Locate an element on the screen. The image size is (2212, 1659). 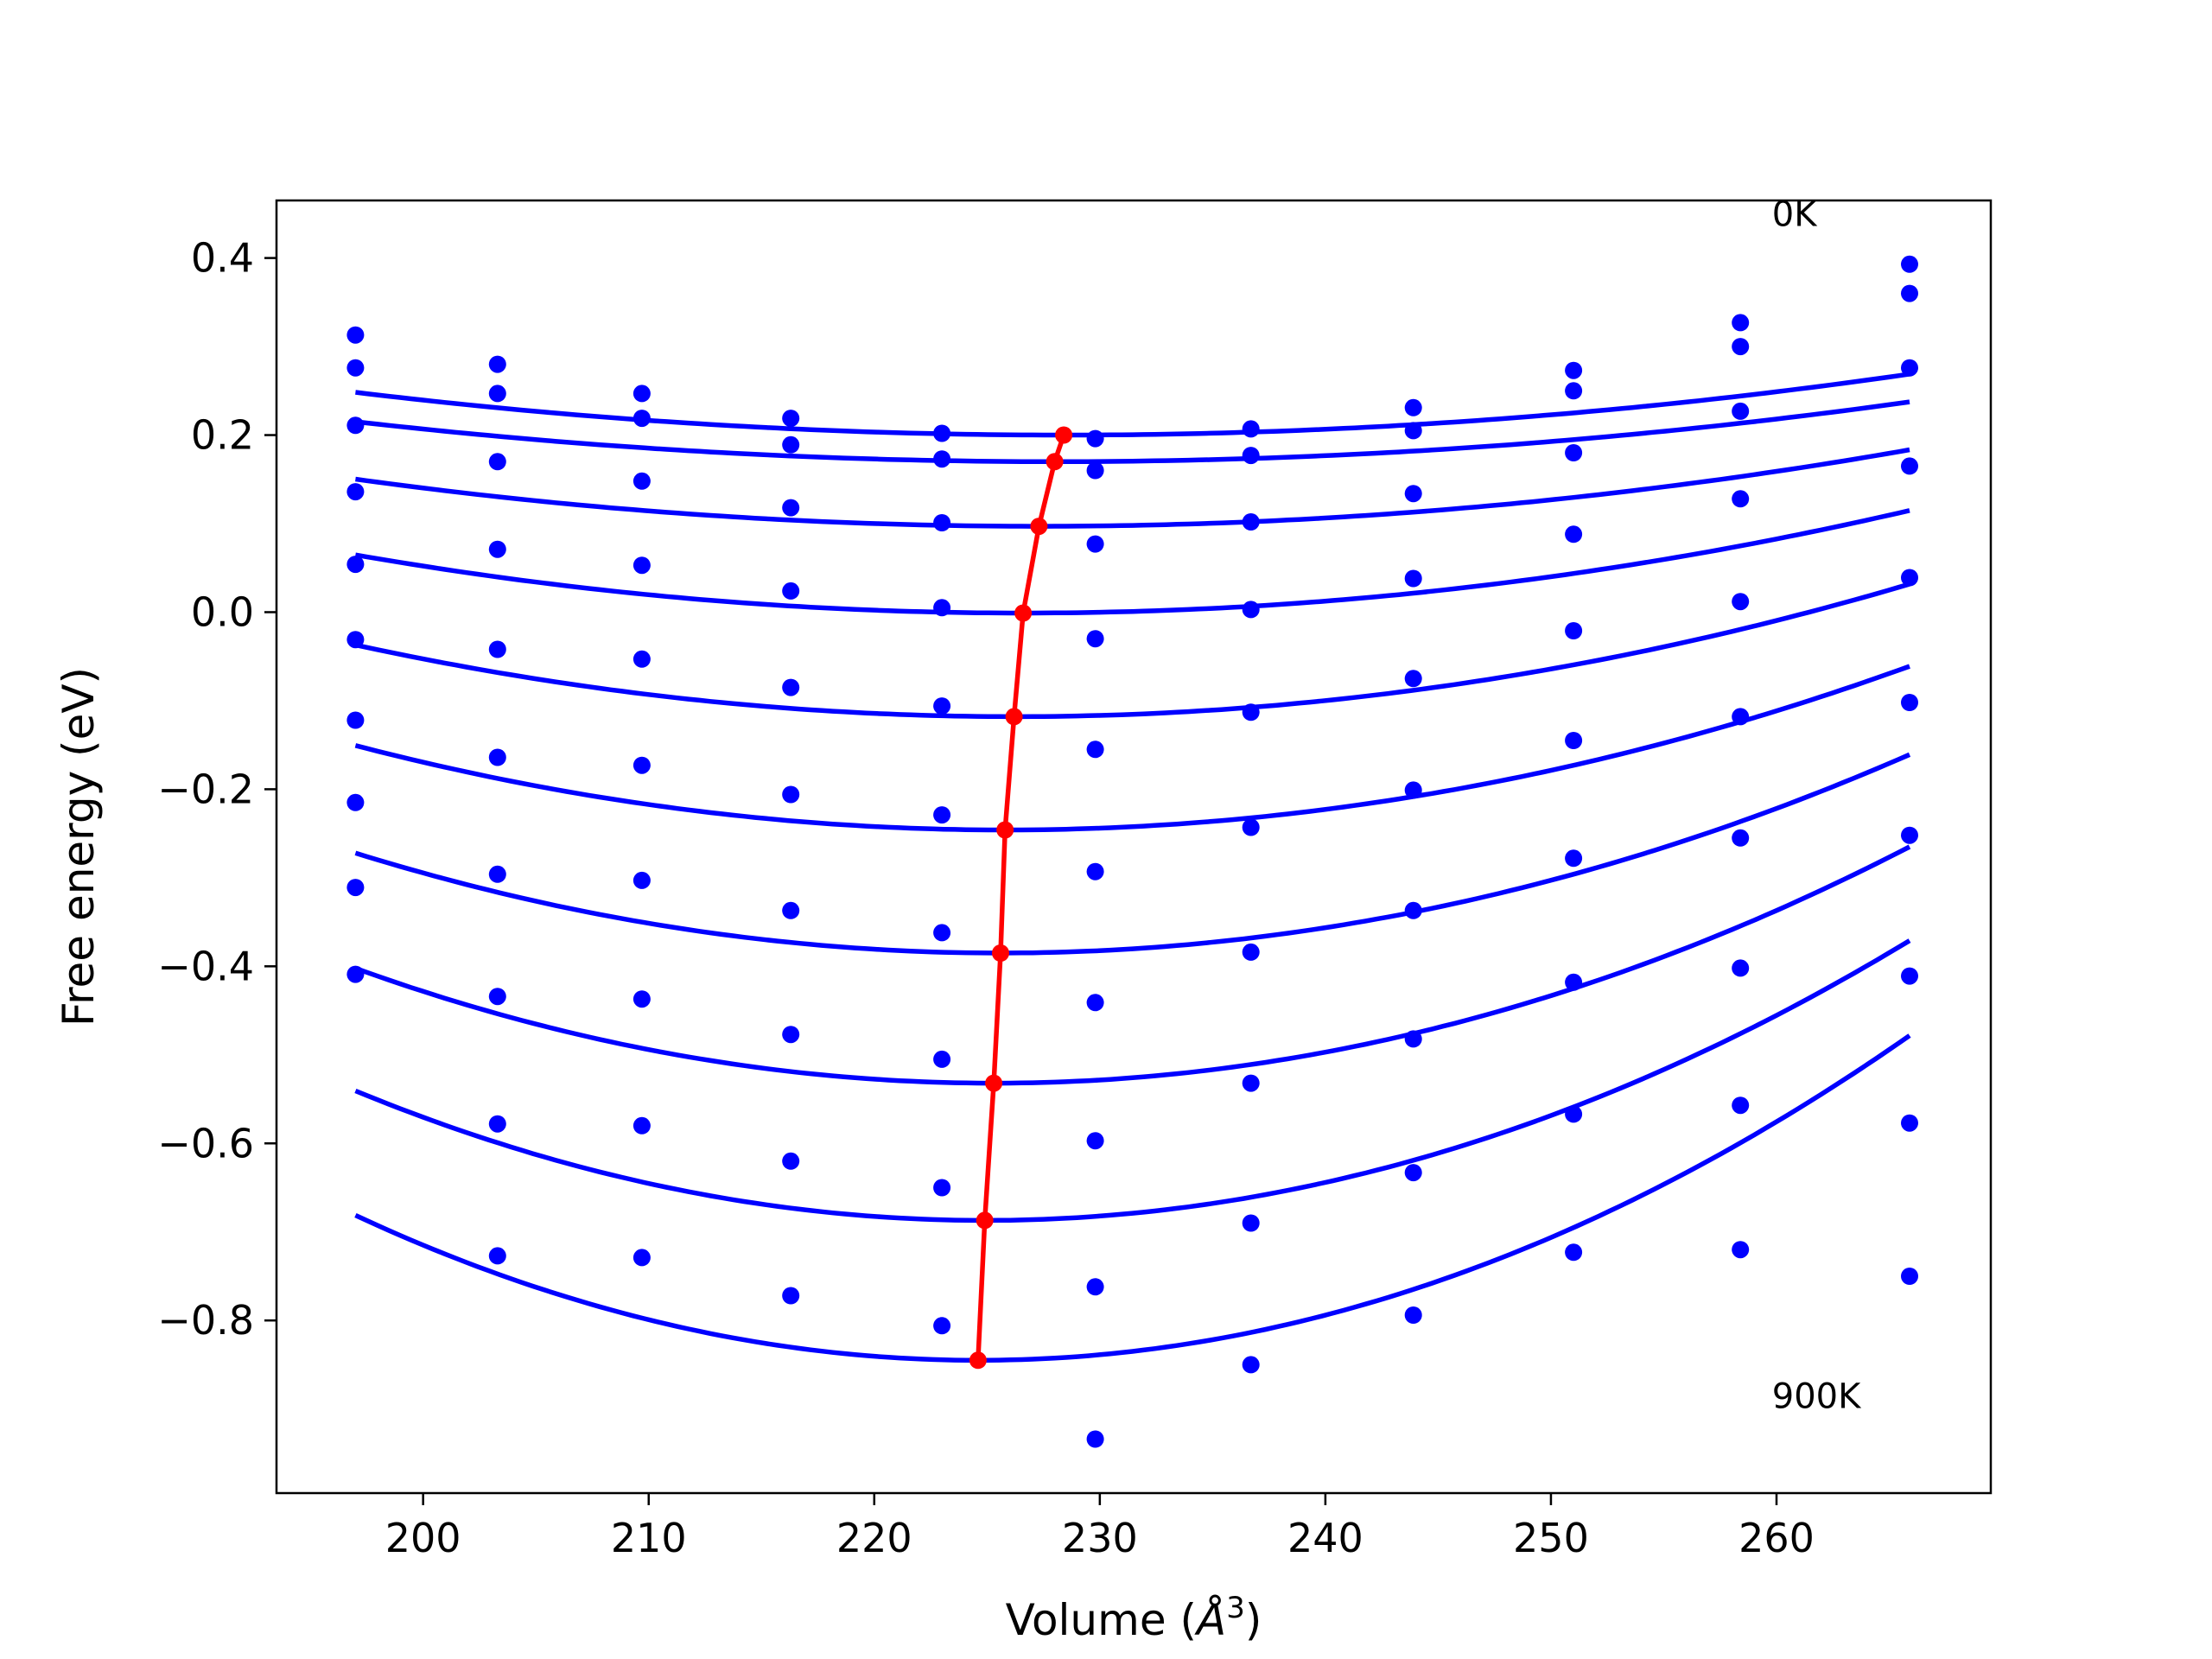
y-tick-label: 0.4 is located at coordinates (222, 258).